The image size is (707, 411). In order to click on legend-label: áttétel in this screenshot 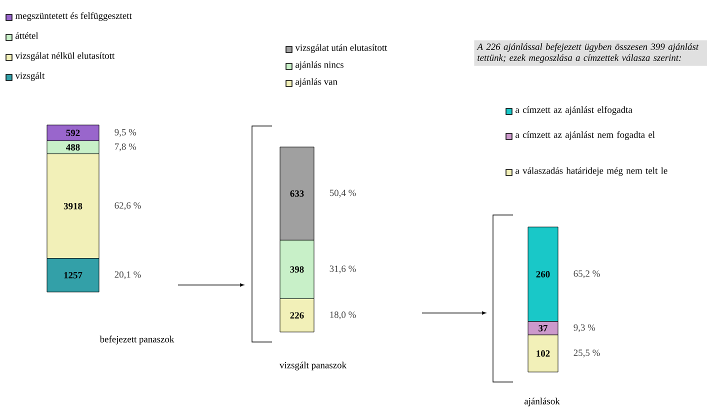, I will do `click(27, 35)`.